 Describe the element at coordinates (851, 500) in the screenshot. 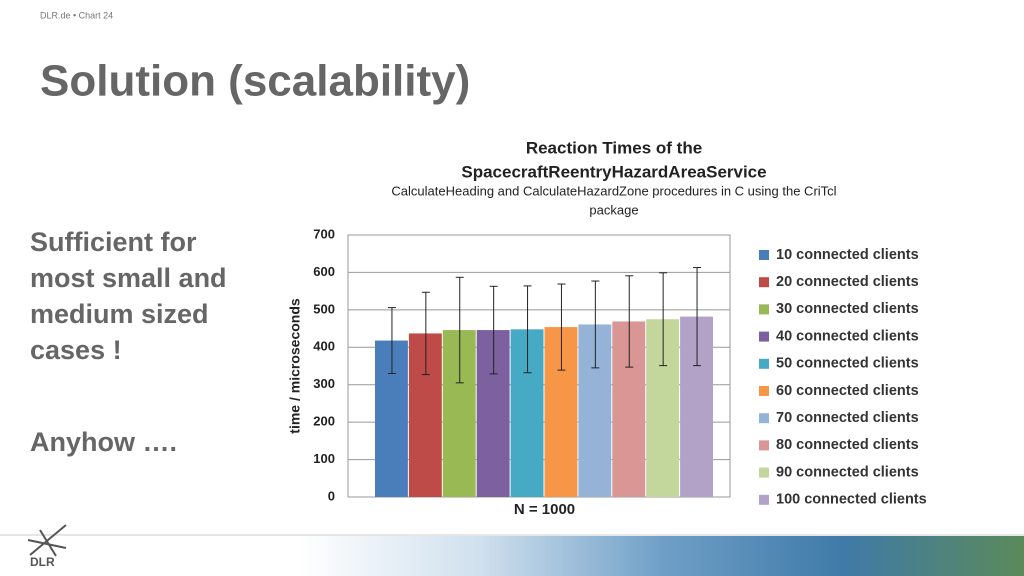

I see `legend-label: 100 connected clients` at that location.